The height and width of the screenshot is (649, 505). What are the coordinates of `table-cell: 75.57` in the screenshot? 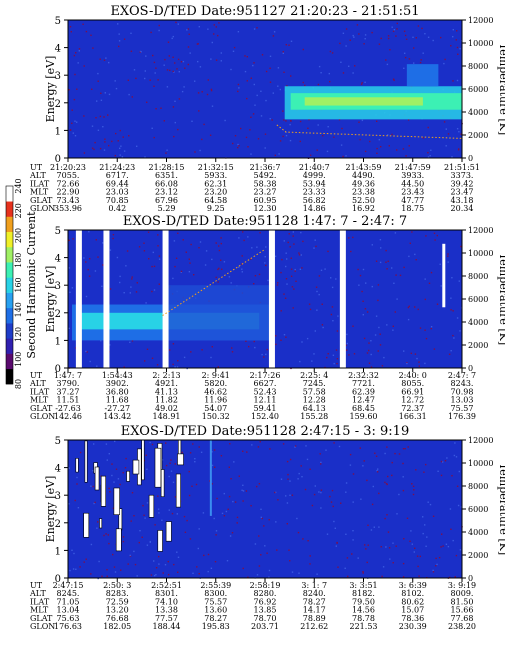 It's located at (462, 408).